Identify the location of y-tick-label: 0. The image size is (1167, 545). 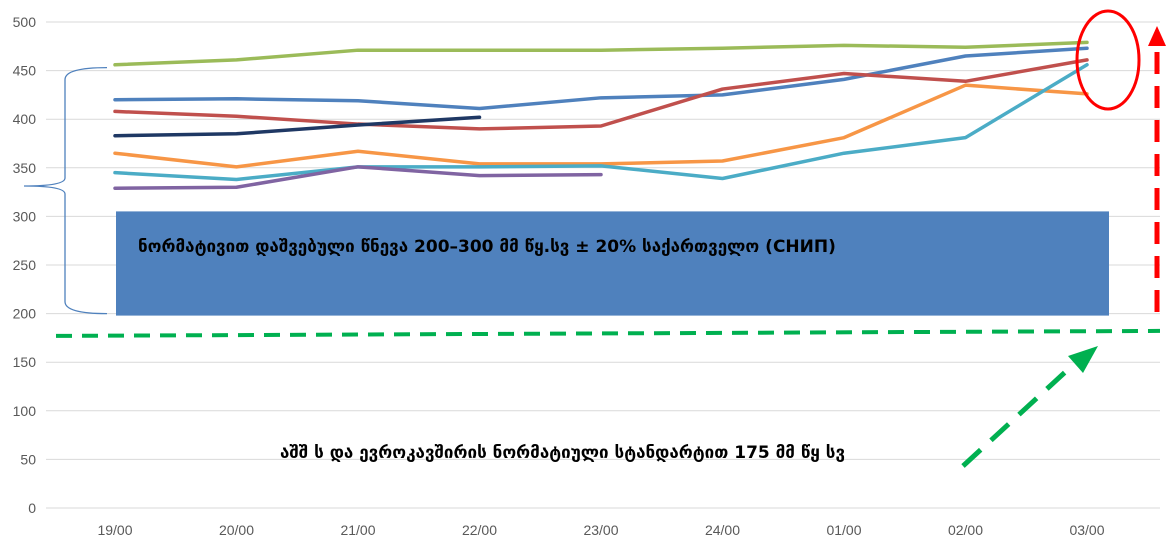
(32, 508).